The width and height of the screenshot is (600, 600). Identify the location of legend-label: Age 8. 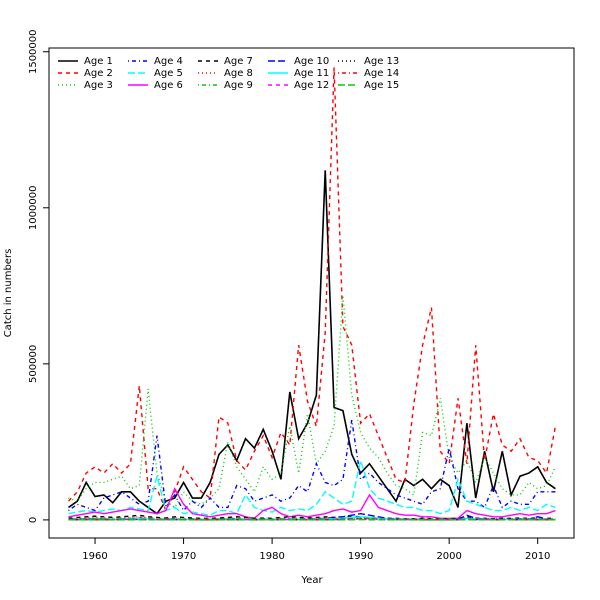
(238, 73).